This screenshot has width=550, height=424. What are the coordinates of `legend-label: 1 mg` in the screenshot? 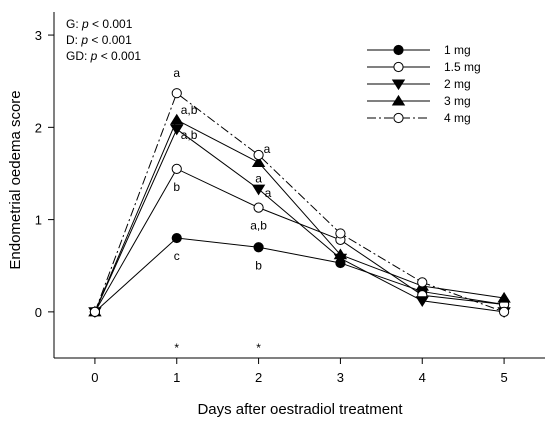 It's located at (457, 50).